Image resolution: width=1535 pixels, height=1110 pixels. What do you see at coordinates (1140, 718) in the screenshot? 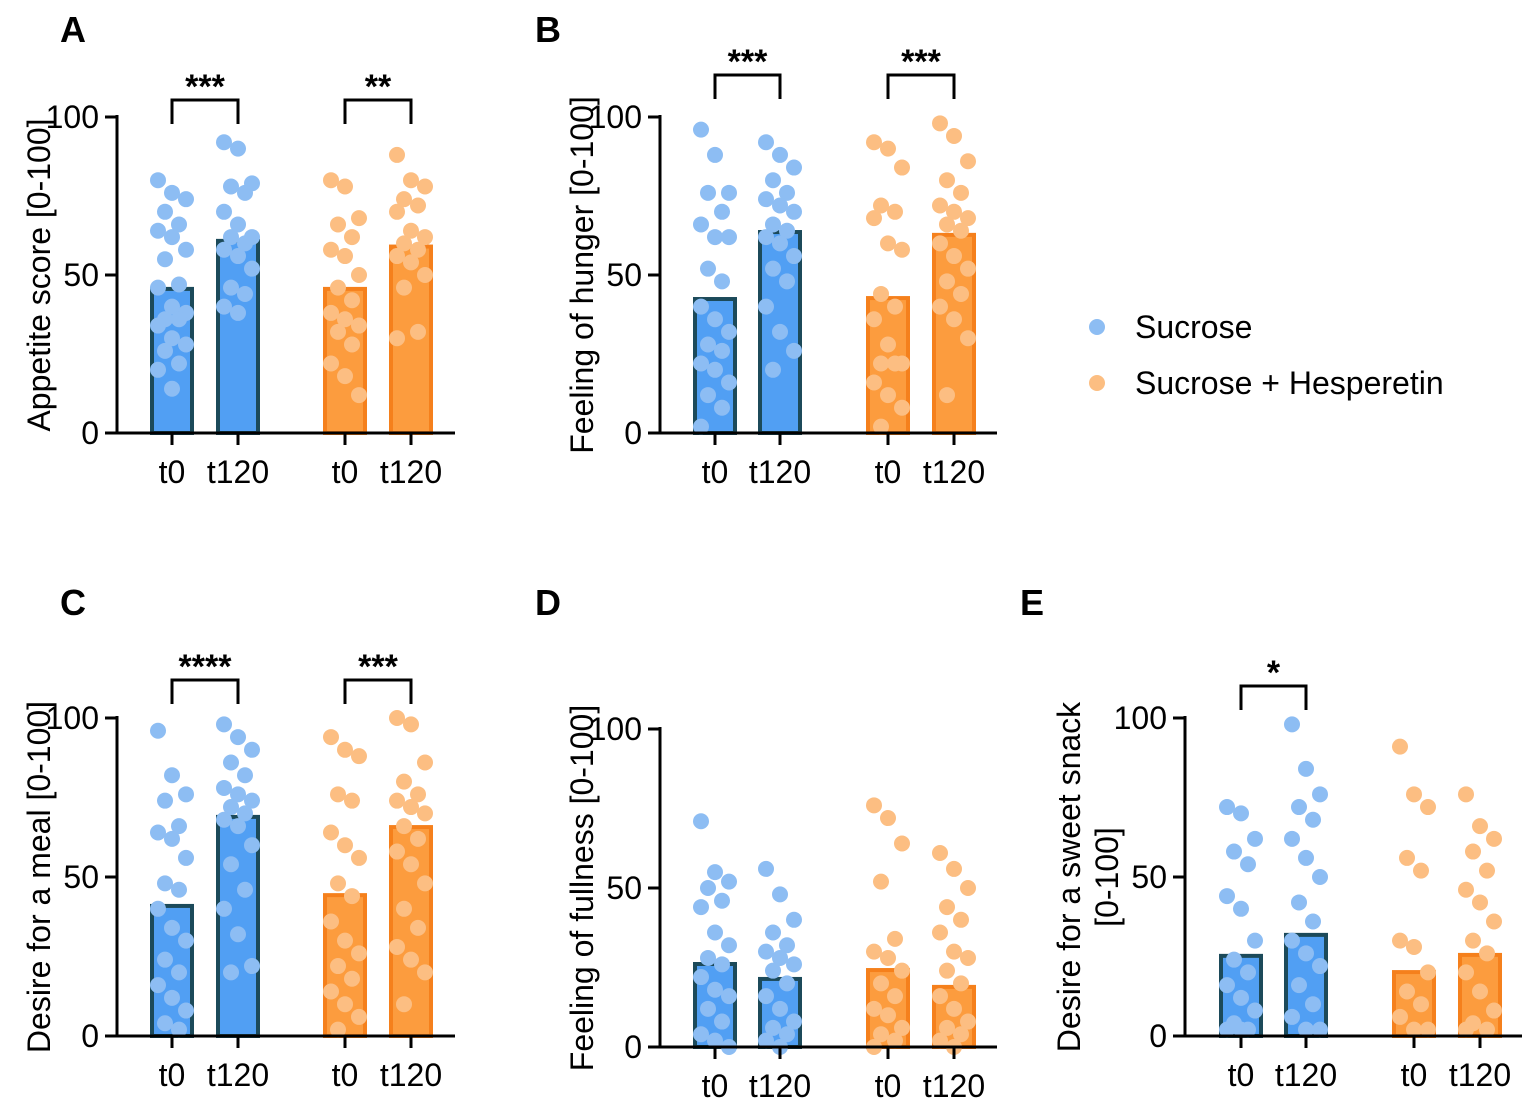
I see `y-tick-label: 100` at bounding box center [1140, 718].